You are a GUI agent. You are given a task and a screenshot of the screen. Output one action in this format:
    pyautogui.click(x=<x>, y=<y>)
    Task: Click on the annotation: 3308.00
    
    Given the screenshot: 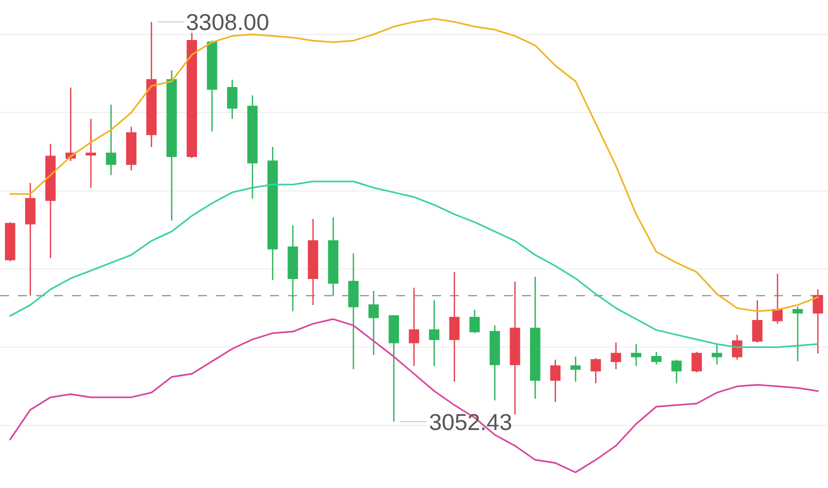 What is the action you would take?
    pyautogui.click(x=228, y=22)
    